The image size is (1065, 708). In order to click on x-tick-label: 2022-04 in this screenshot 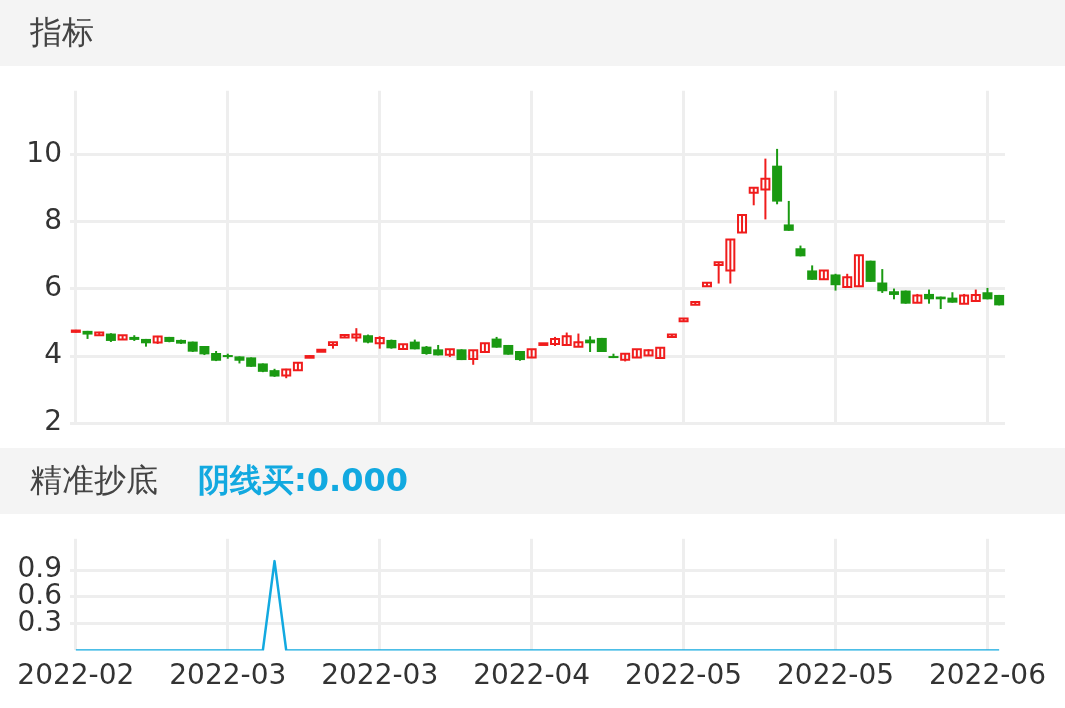, I will do `click(532, 675)`.